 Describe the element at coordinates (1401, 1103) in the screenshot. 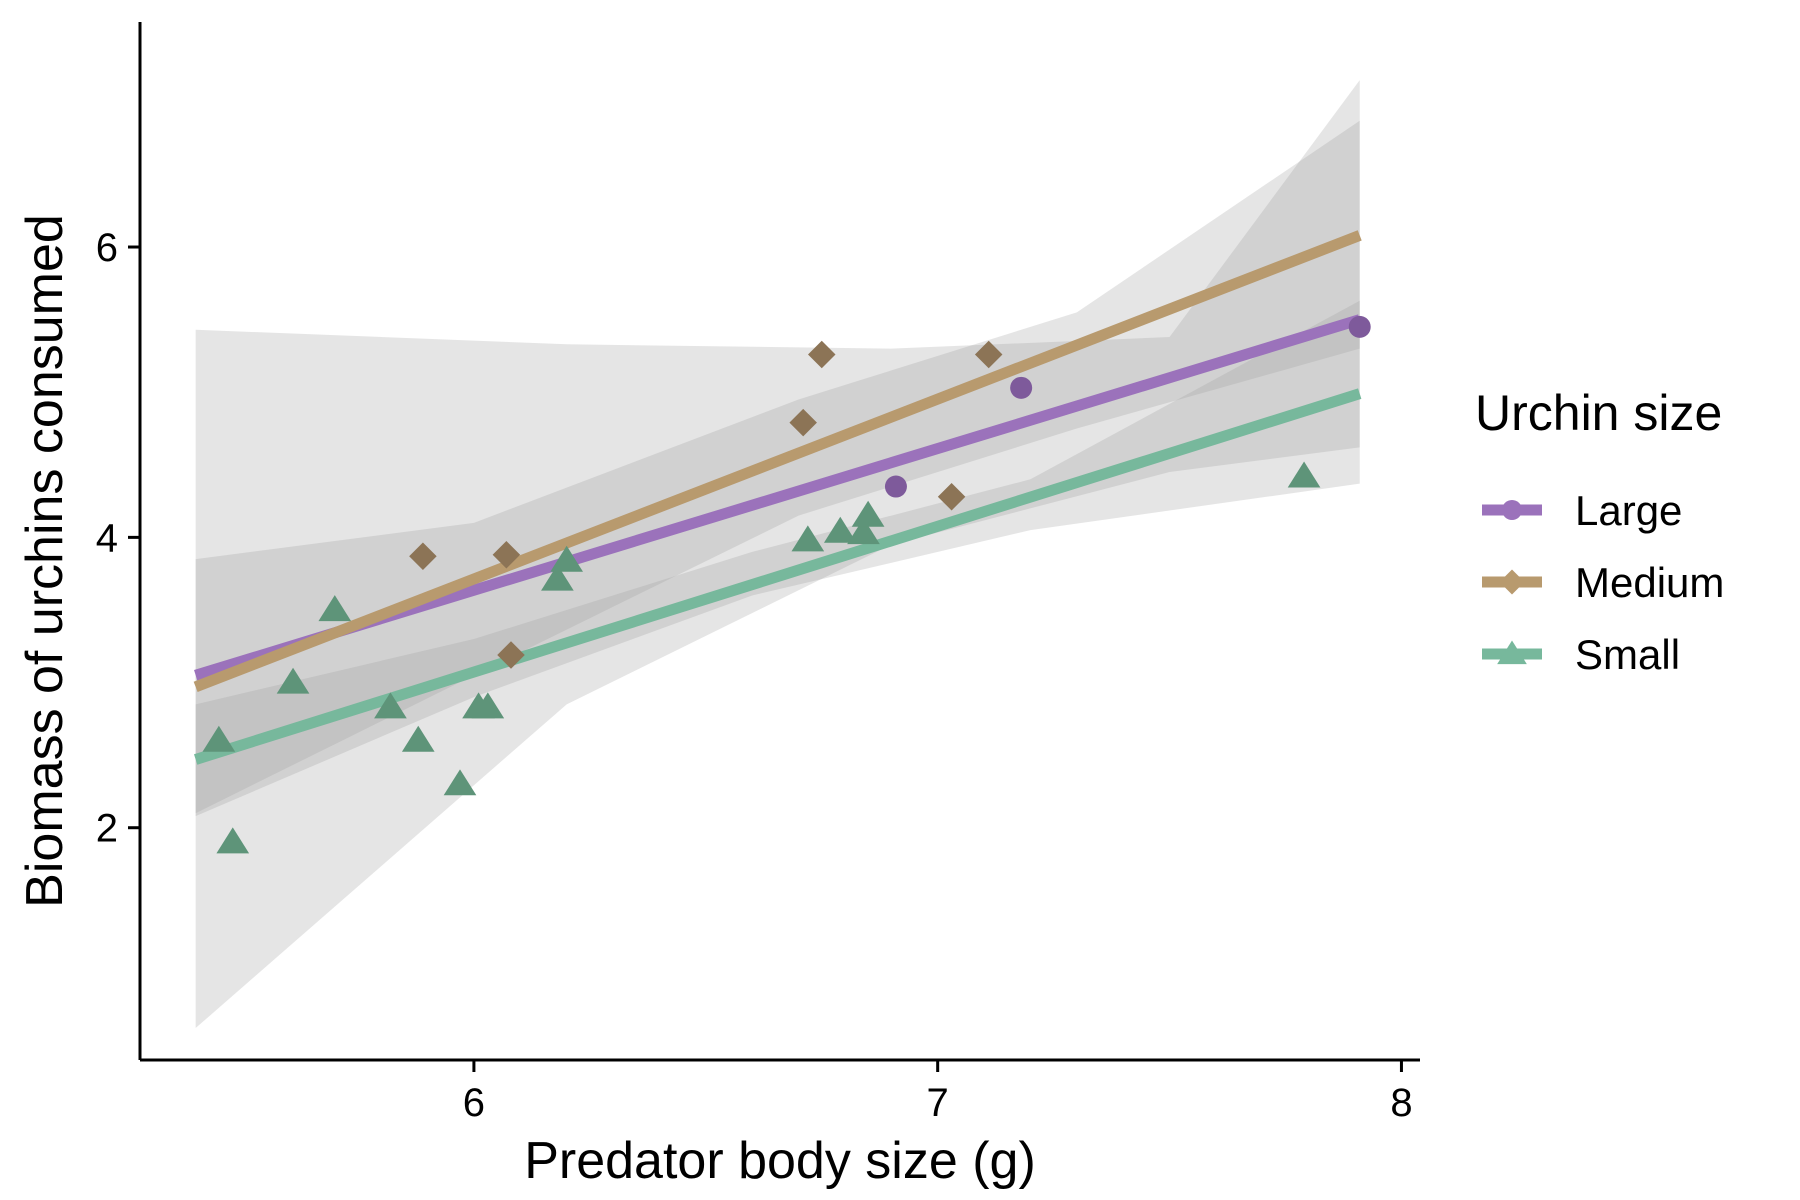

I see `x-tick-label: 8` at that location.